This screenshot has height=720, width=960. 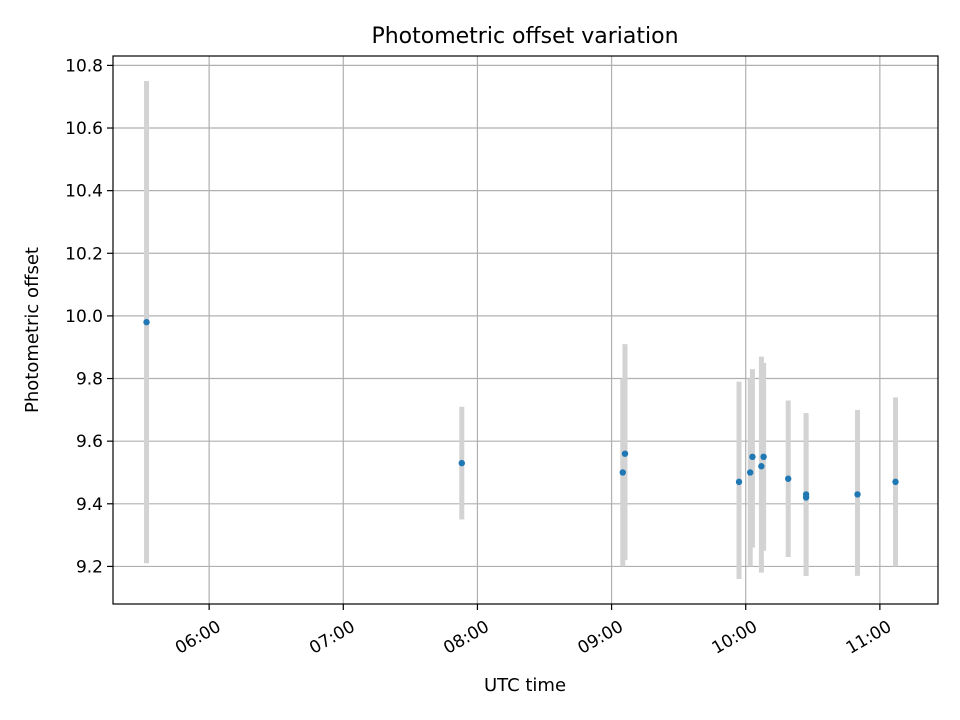 What do you see at coordinates (84, 129) in the screenshot?
I see `y-tick-label: 10.6` at bounding box center [84, 129].